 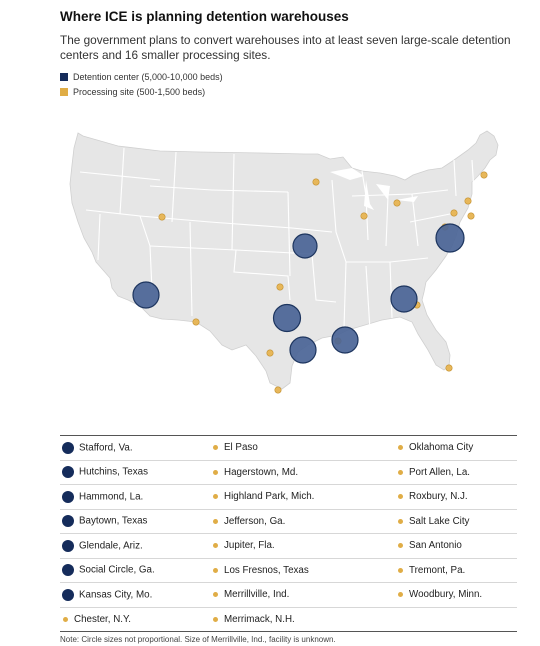 What do you see at coordinates (417, 305) in the screenshot?
I see `marker-jefferson` at bounding box center [417, 305].